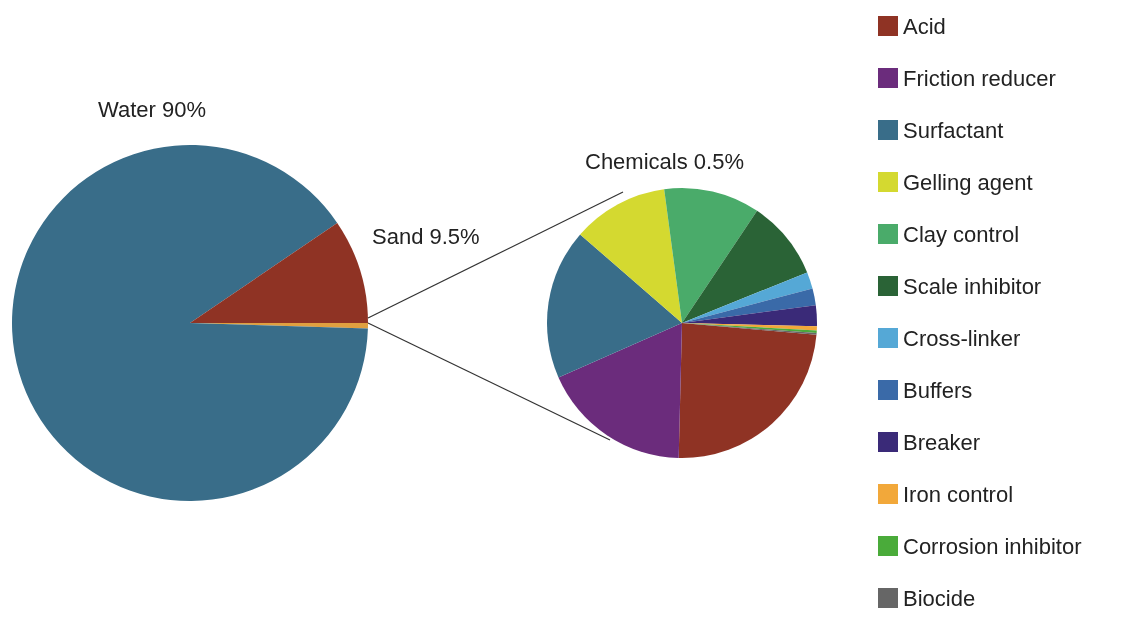  Describe the element at coordinates (924, 26) in the screenshot. I see `legend-label: Acid` at that location.